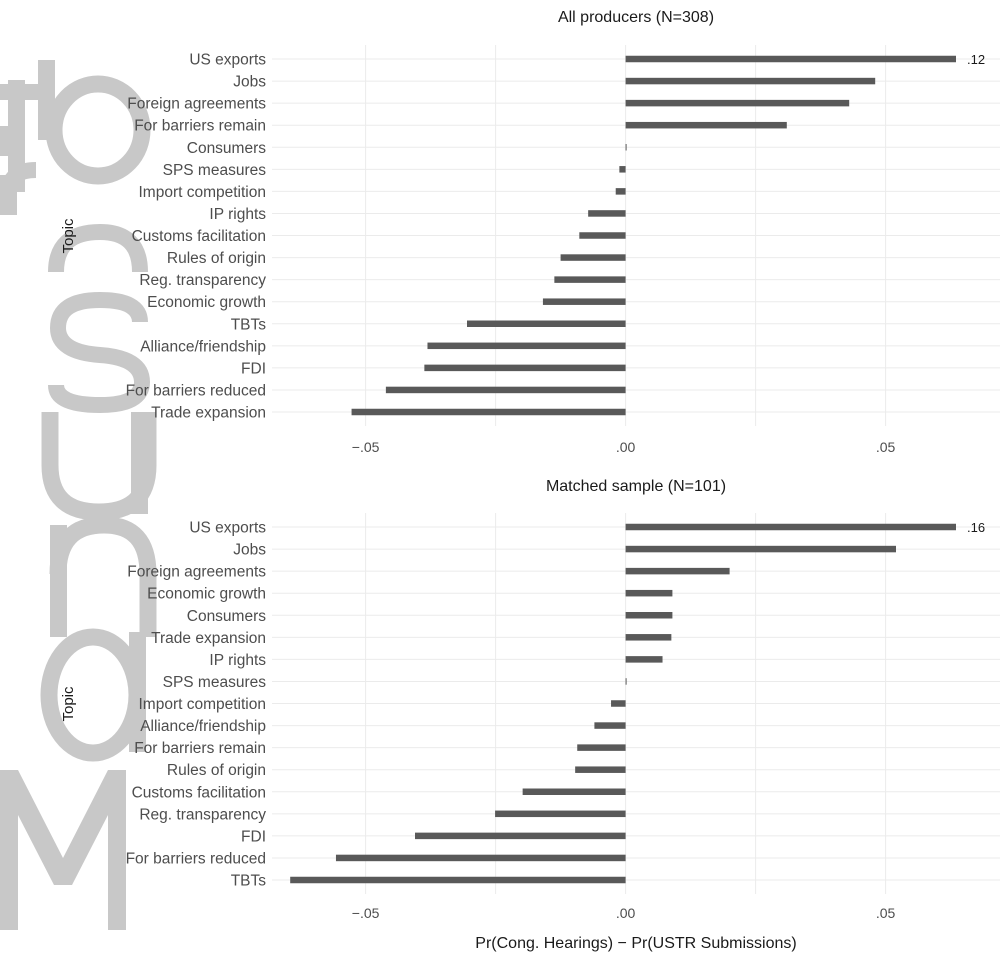  Describe the element at coordinates (636, 17) in the screenshot. I see `panel-title: All producers (N=308)` at that location.